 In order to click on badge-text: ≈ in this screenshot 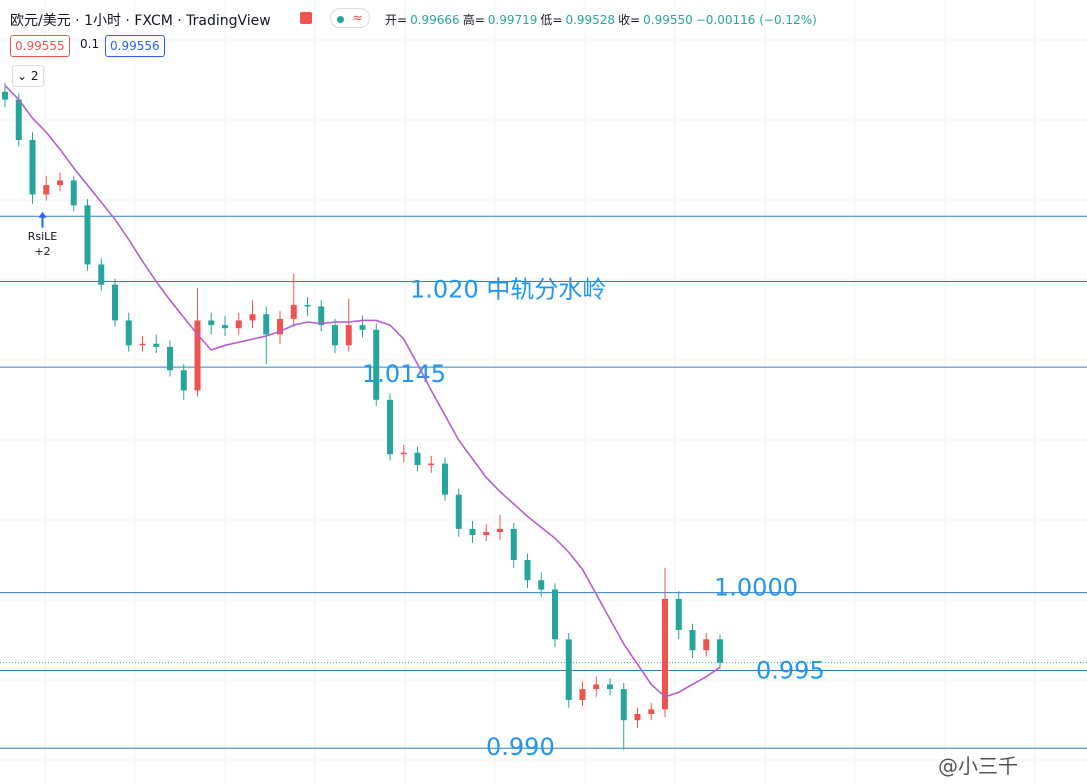, I will do `click(357, 18)`.